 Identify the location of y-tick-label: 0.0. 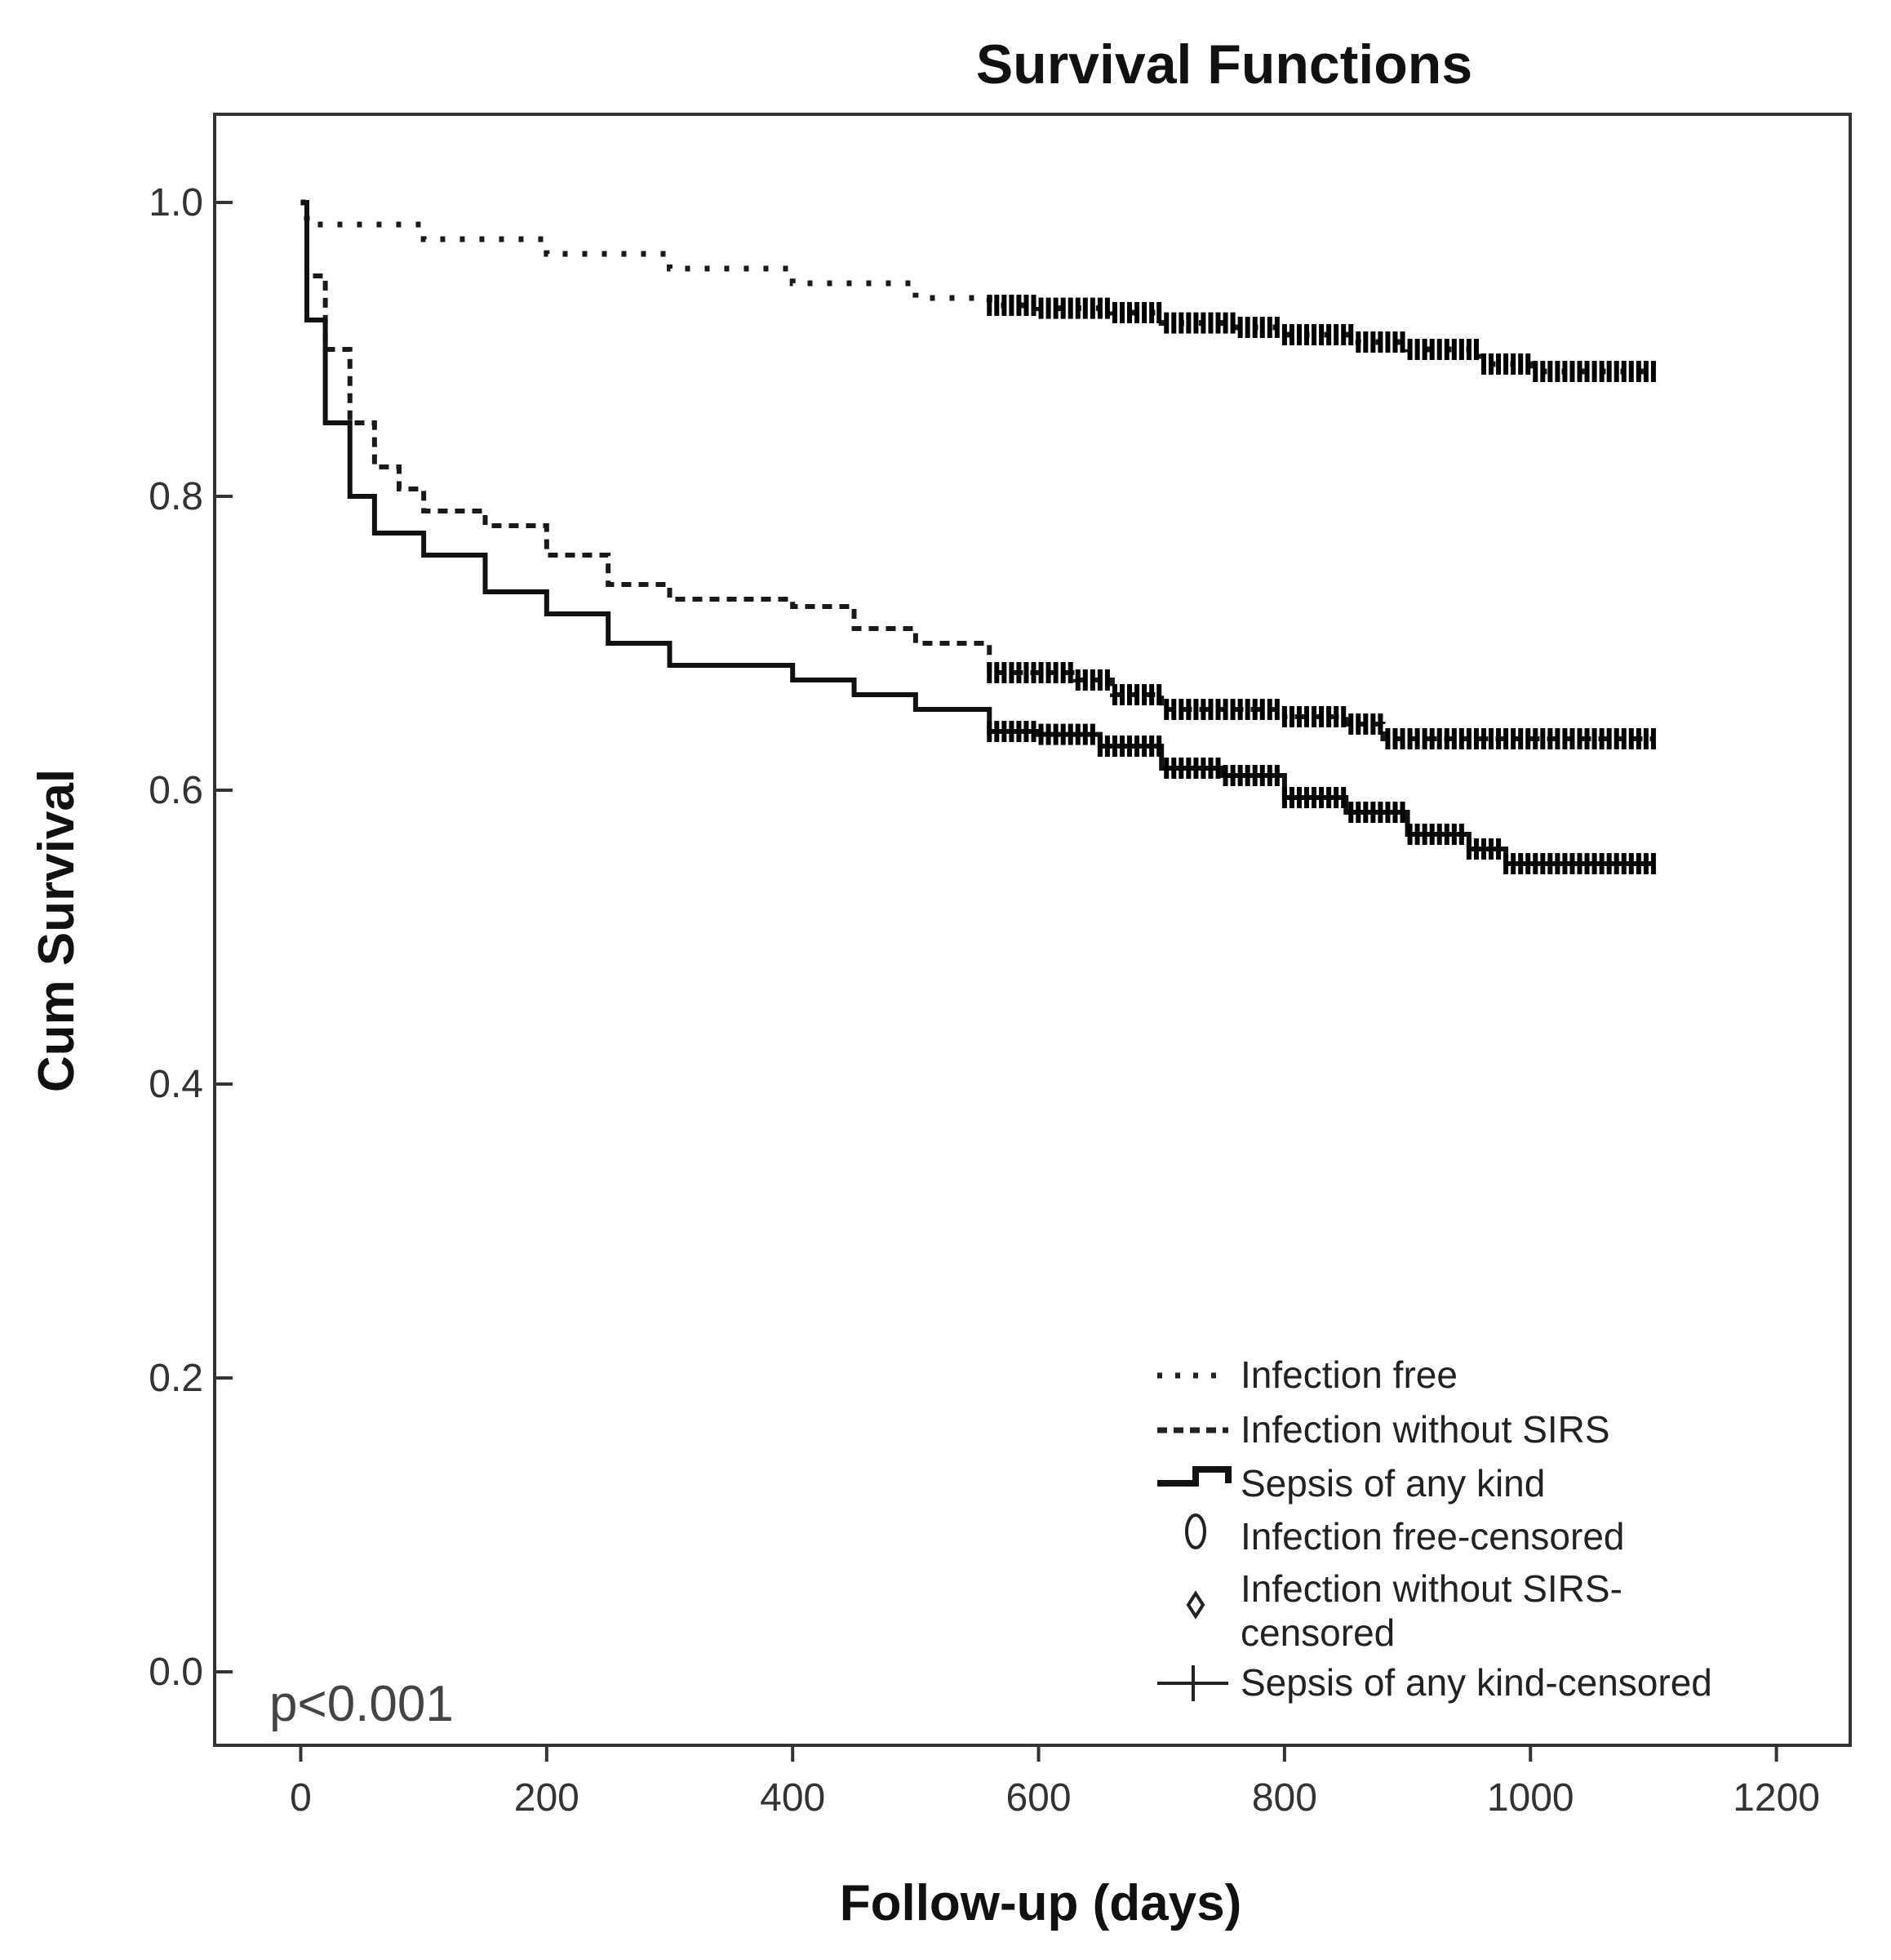
(176, 1672).